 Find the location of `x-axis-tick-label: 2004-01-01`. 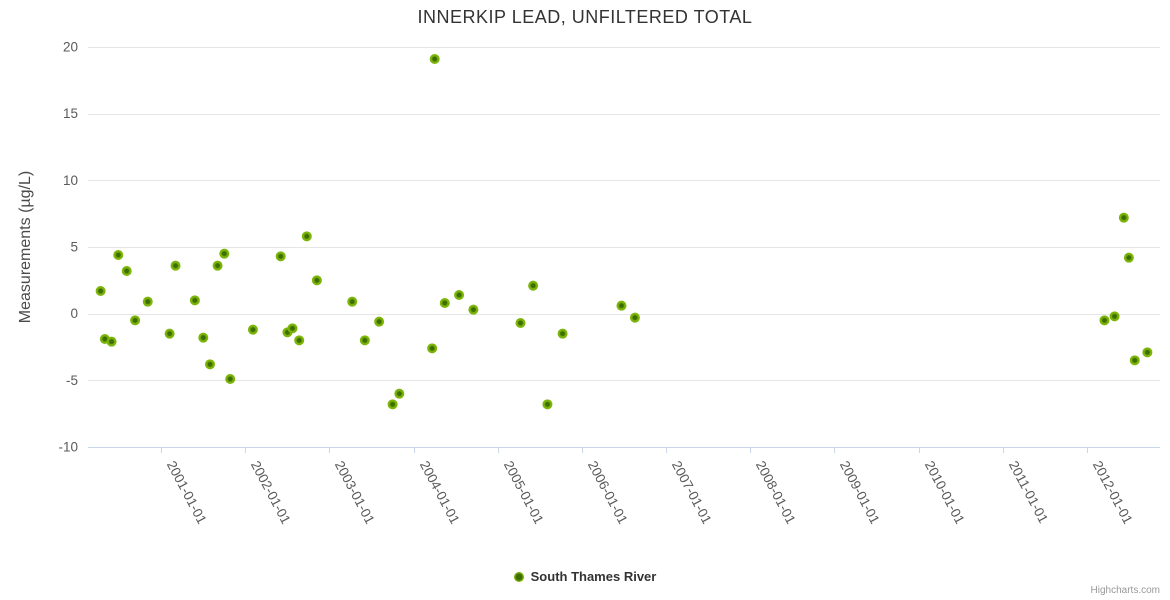

x-axis-tick-label: 2004-01-01 is located at coordinates (440, 492).